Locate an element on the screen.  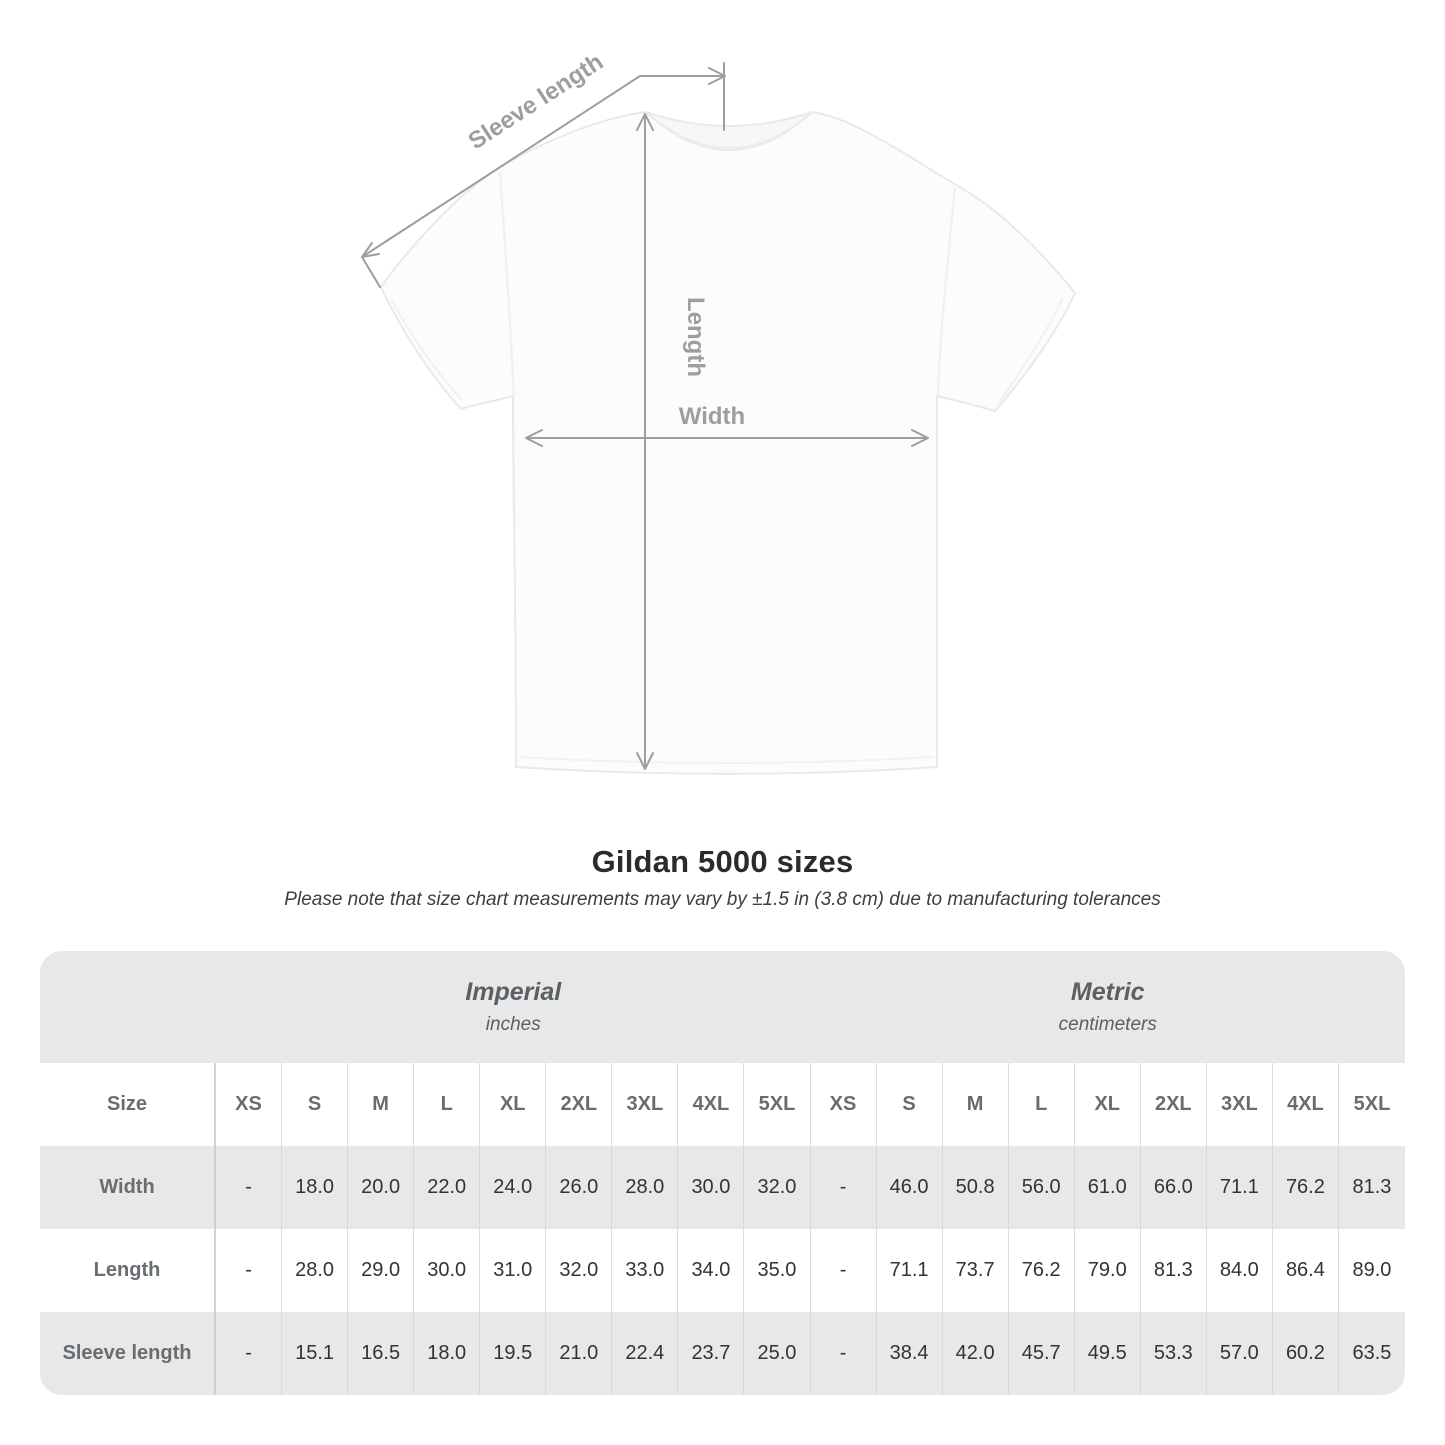
imperial-value-cell: 19.5 is located at coordinates (513, 1353).